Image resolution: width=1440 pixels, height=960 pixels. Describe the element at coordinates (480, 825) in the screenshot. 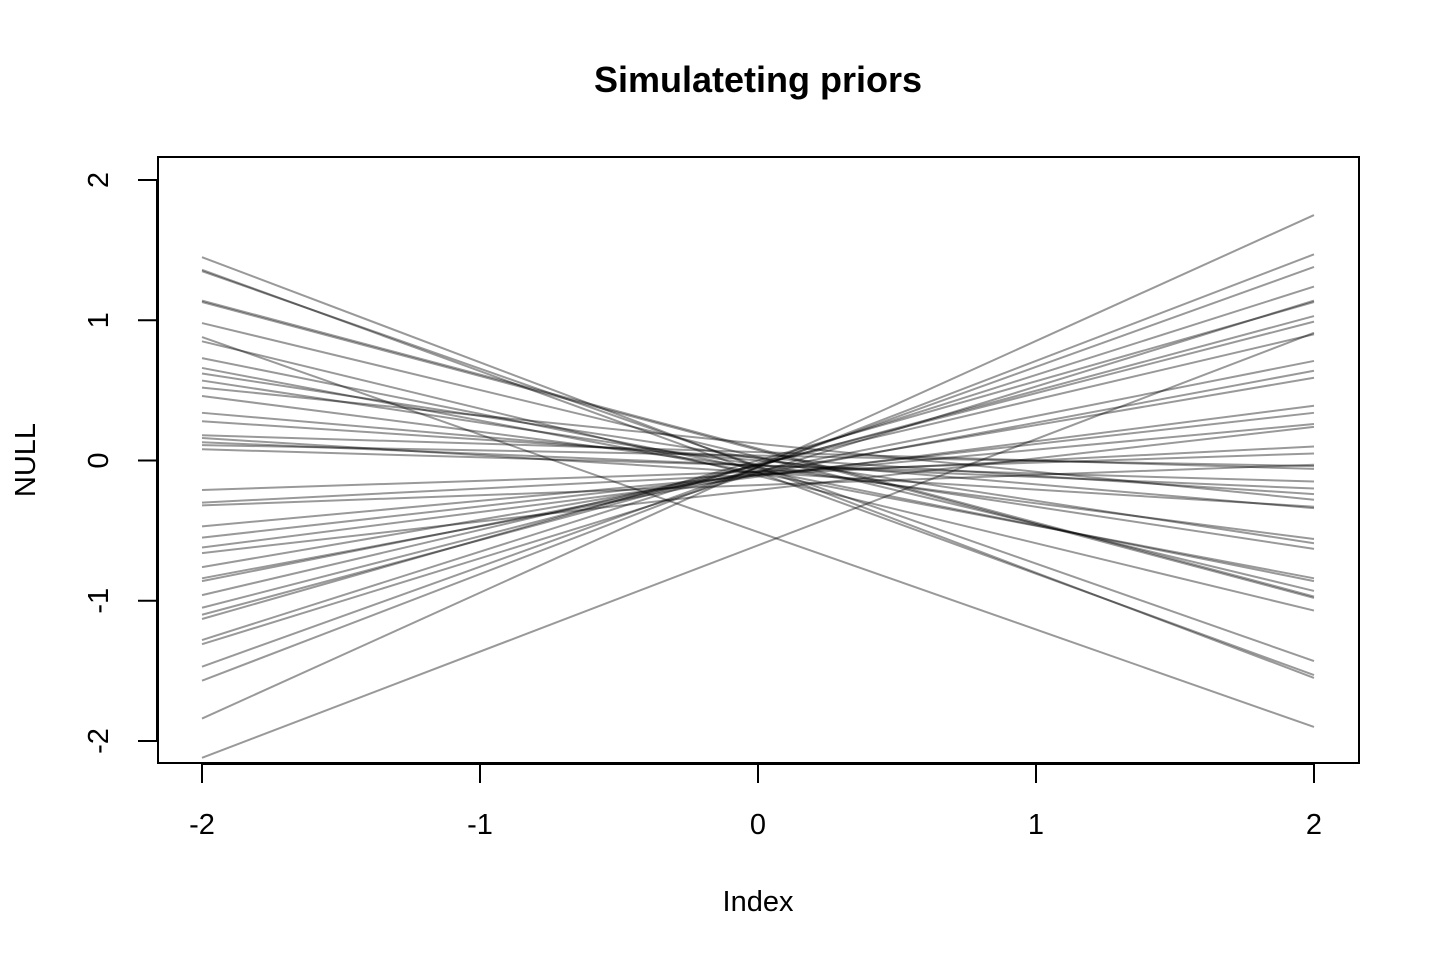

I see `x-tick-label: -1` at that location.